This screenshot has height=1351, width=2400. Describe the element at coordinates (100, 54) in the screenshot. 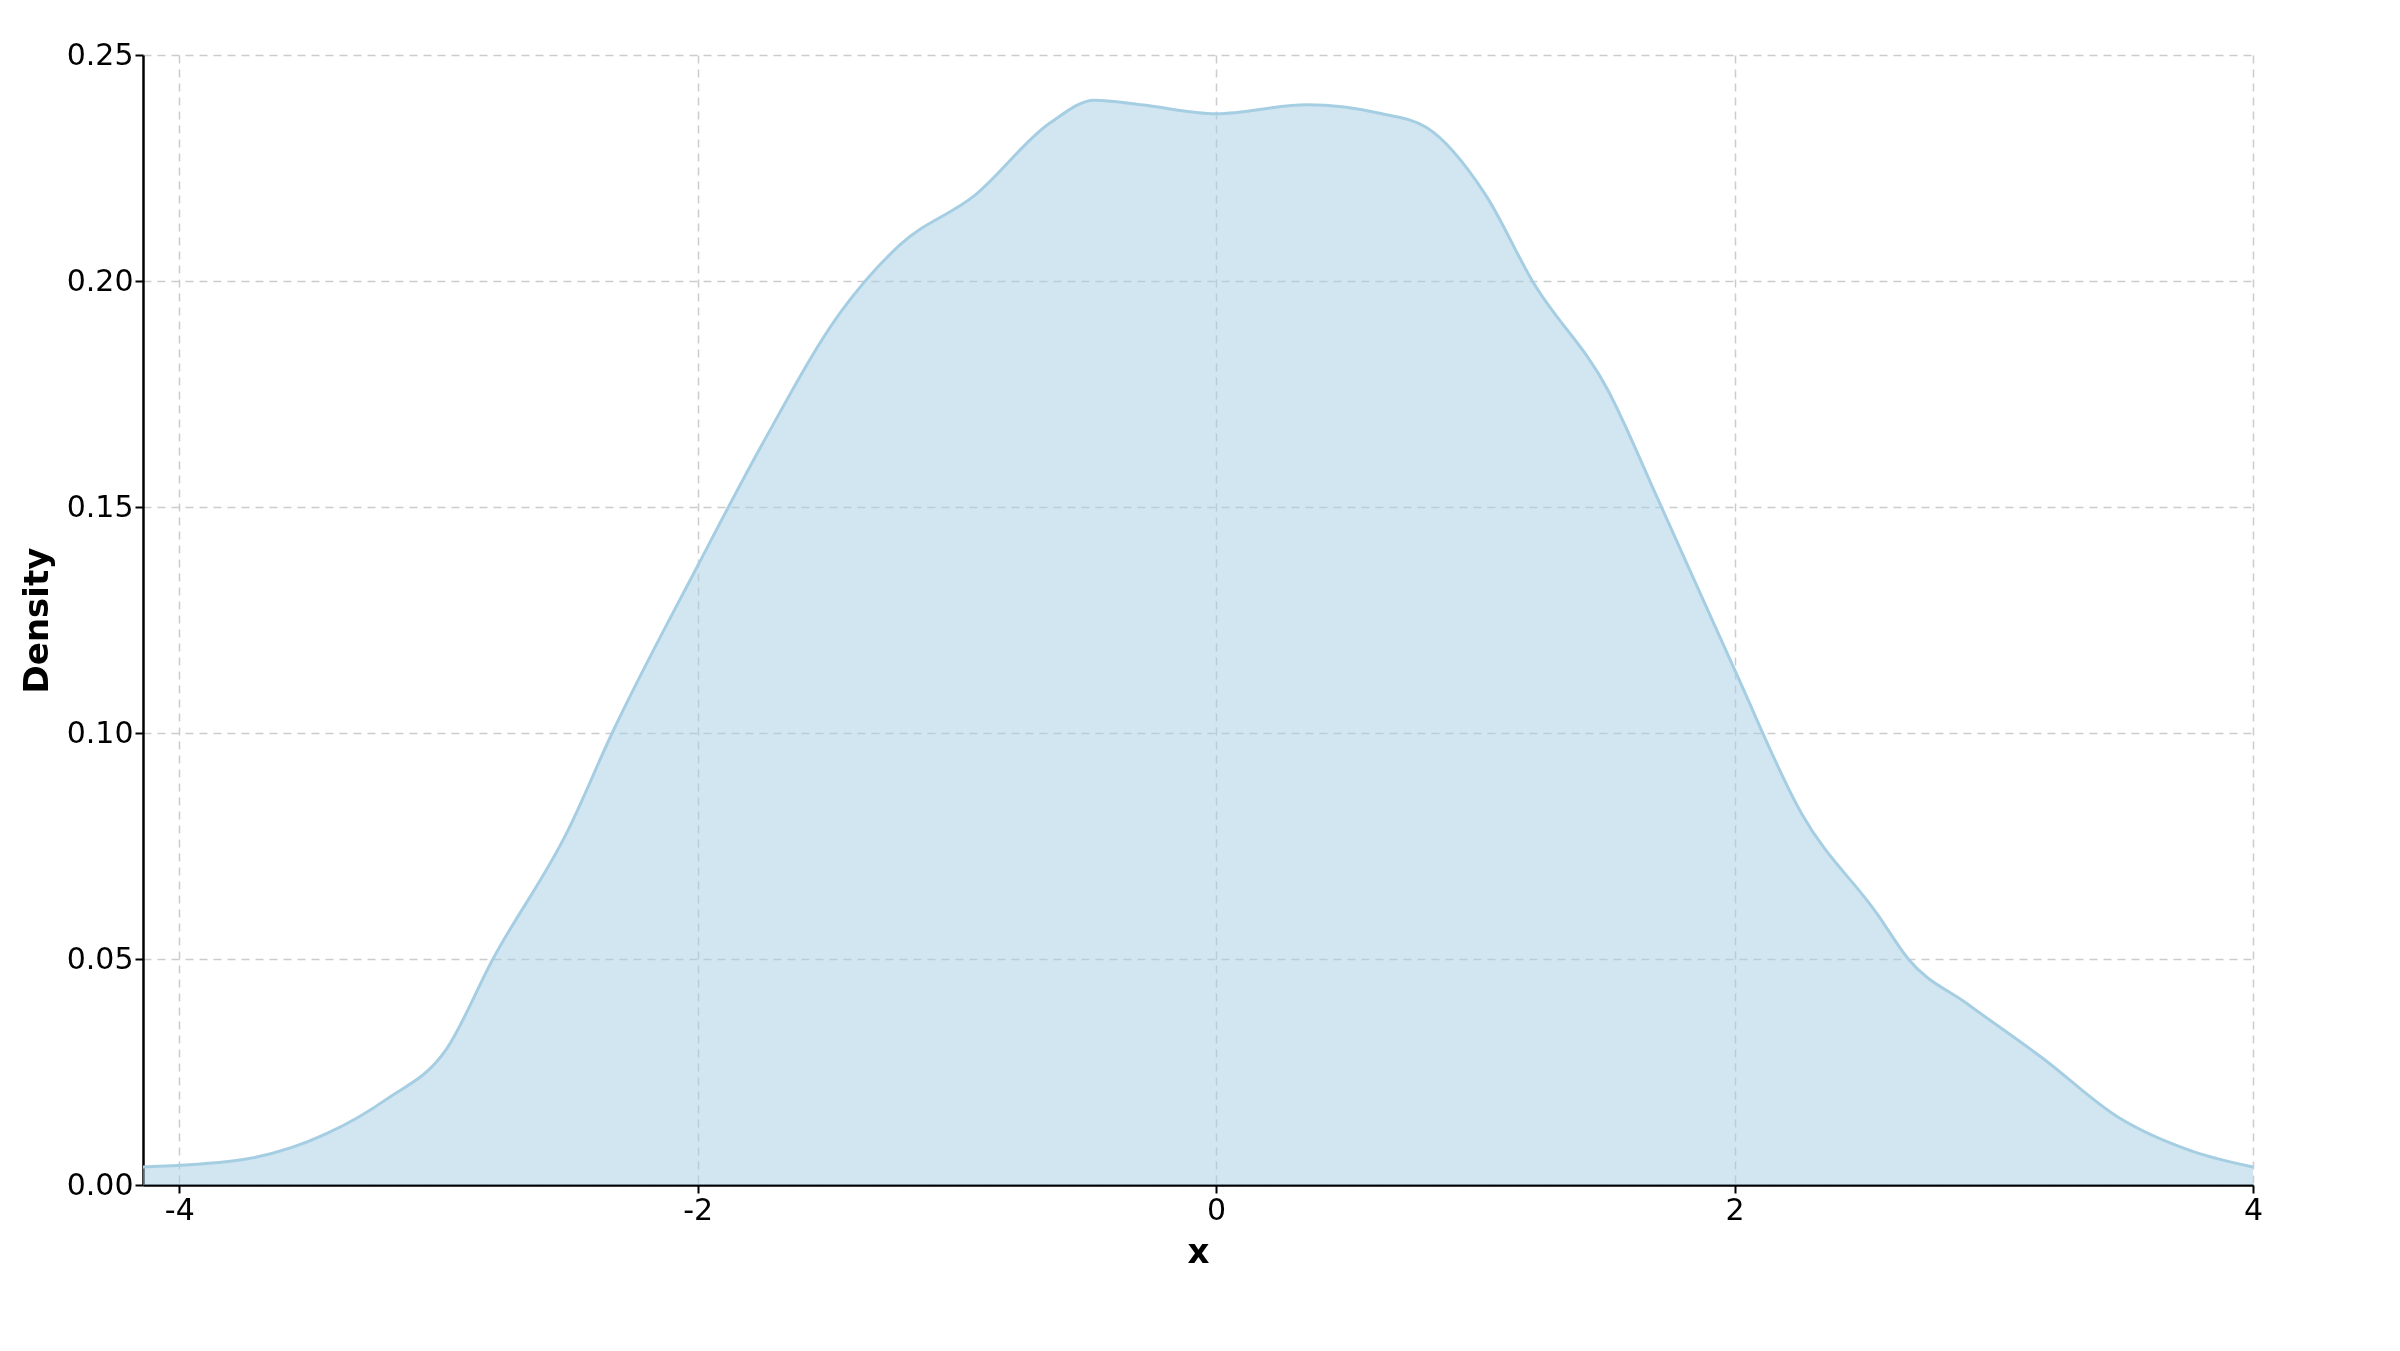

I see `y-tick-label: 0.25` at that location.